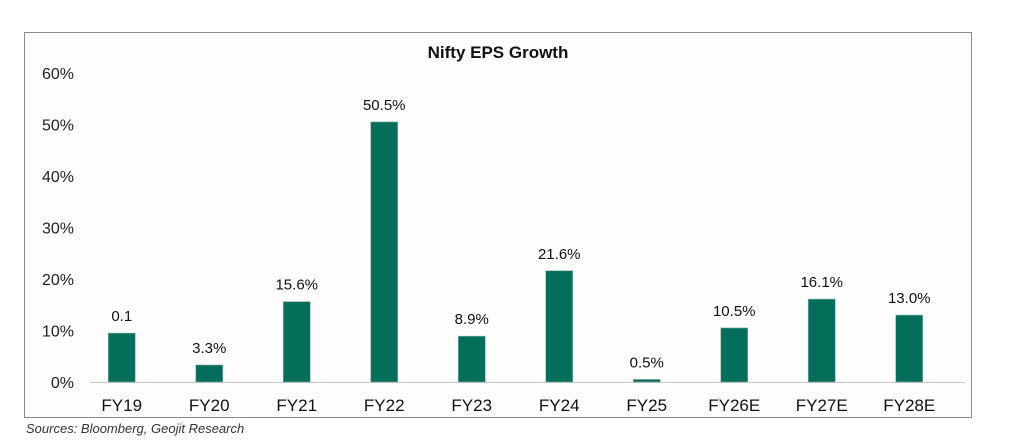 This screenshot has width=1024, height=446. I want to click on x-tick-label: FY27E, so click(822, 405).